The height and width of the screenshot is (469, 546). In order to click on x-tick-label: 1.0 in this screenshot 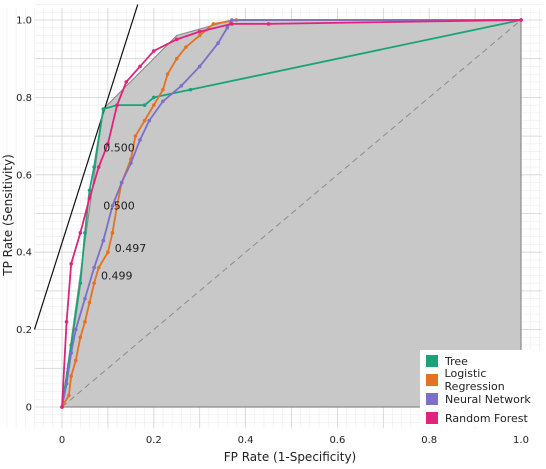, I will do `click(521, 440)`.